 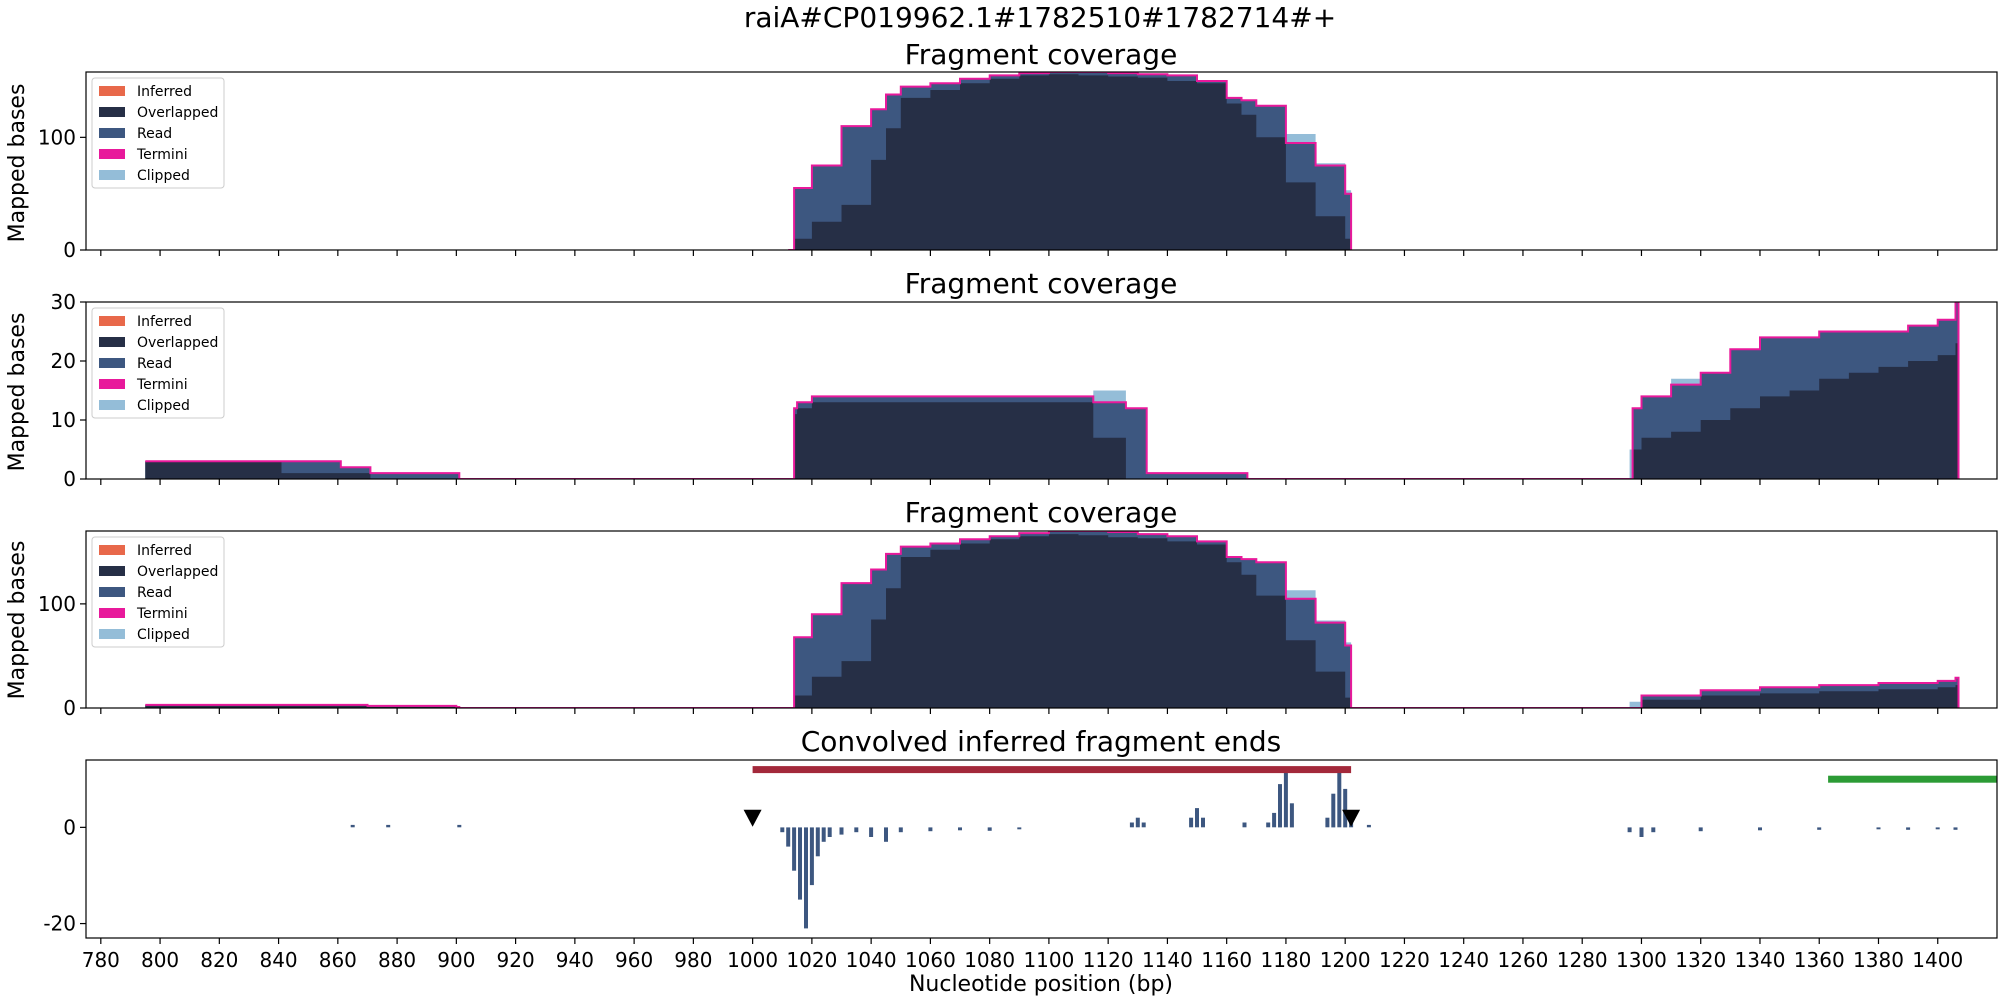 What do you see at coordinates (1167, 960) in the screenshot?
I see `x-tick-label: 1140` at bounding box center [1167, 960].